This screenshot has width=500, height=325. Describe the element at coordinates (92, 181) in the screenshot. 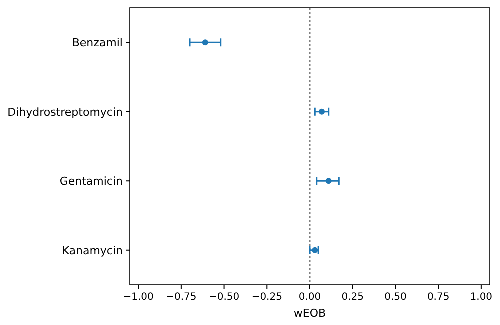

I see `y-tick-label: Gentamicin` at that location.